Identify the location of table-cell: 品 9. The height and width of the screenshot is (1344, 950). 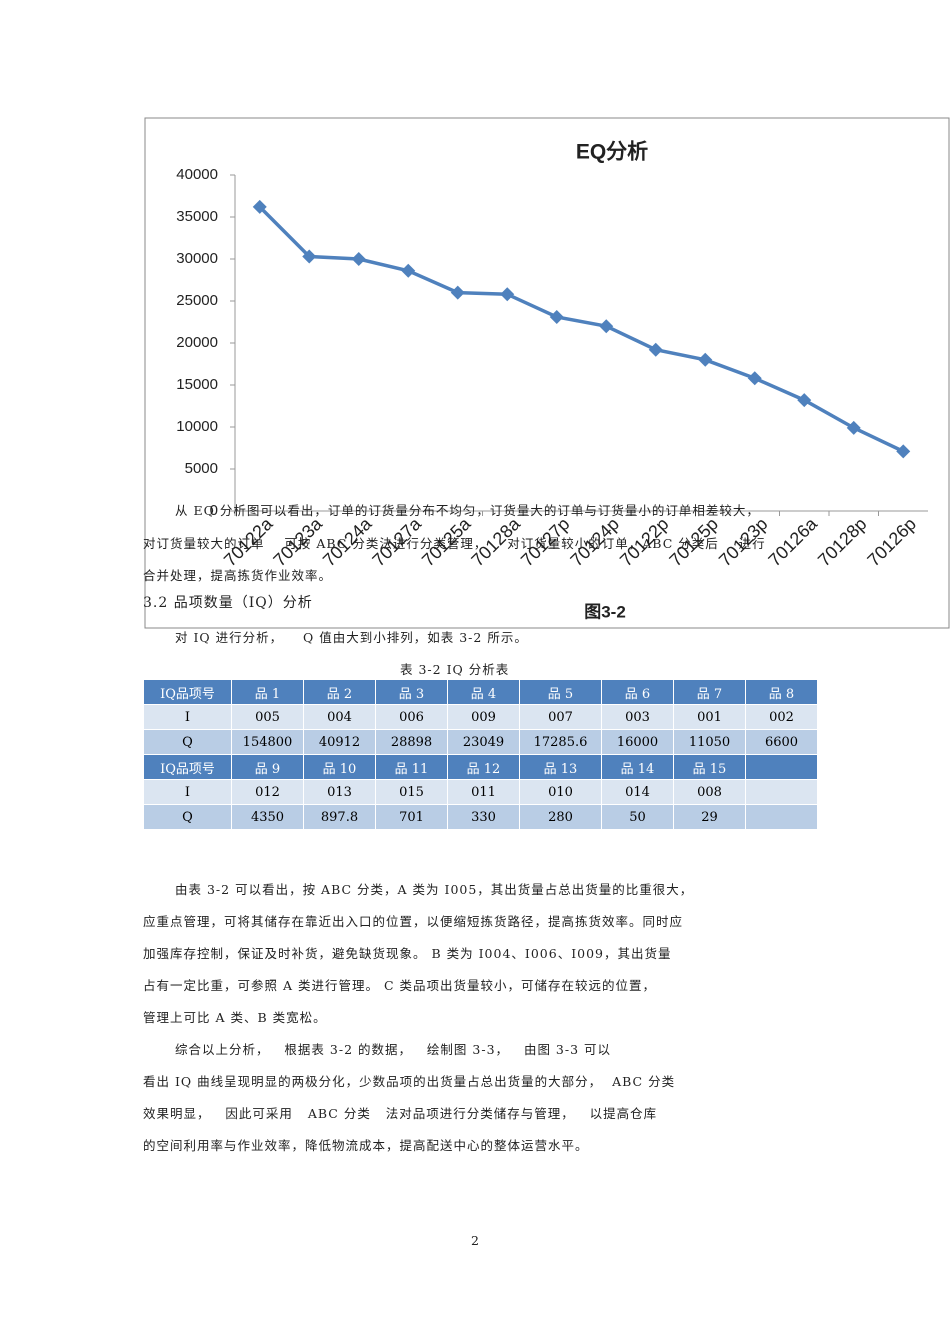
(267, 767).